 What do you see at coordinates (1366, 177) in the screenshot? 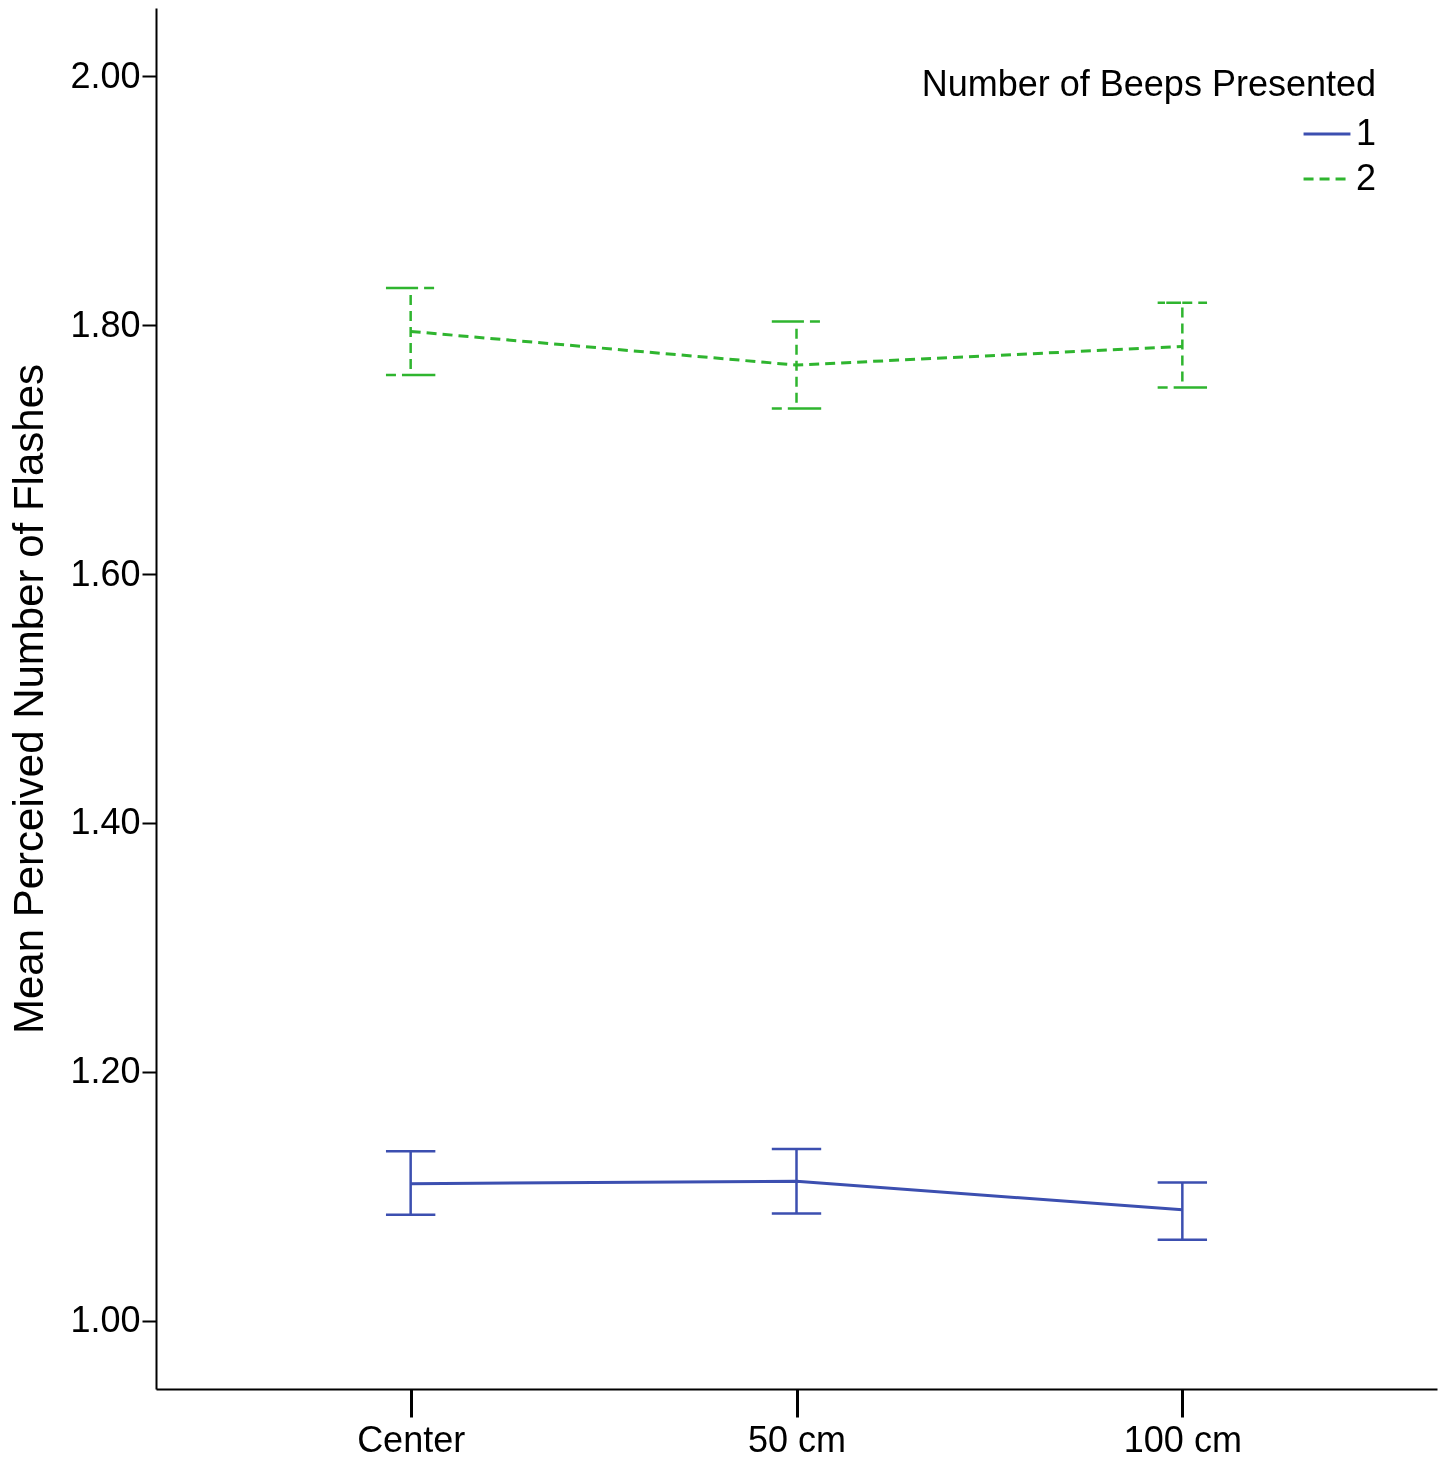
I see `legend-label: 2` at bounding box center [1366, 177].